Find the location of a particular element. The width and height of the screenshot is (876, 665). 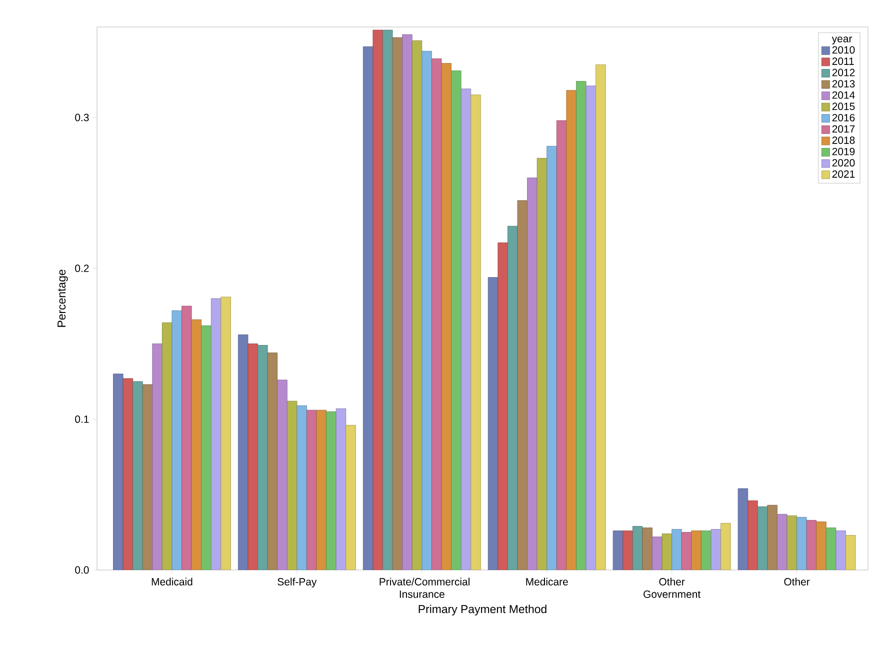

x-tick-label: Self-Pay is located at coordinates (297, 583).